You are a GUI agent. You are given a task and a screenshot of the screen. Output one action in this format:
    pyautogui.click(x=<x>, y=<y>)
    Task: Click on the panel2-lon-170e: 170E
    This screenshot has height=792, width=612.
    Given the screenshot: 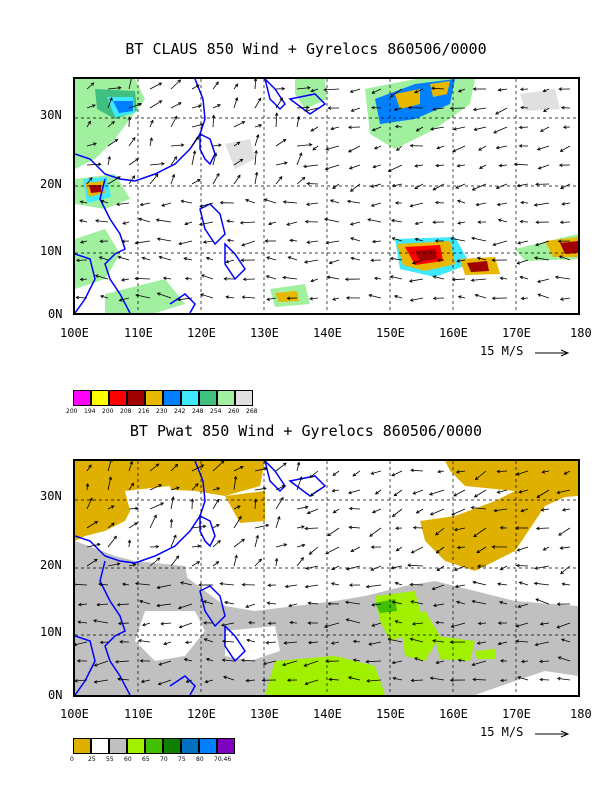 What is the action you would take?
    pyautogui.click(x=516, y=714)
    